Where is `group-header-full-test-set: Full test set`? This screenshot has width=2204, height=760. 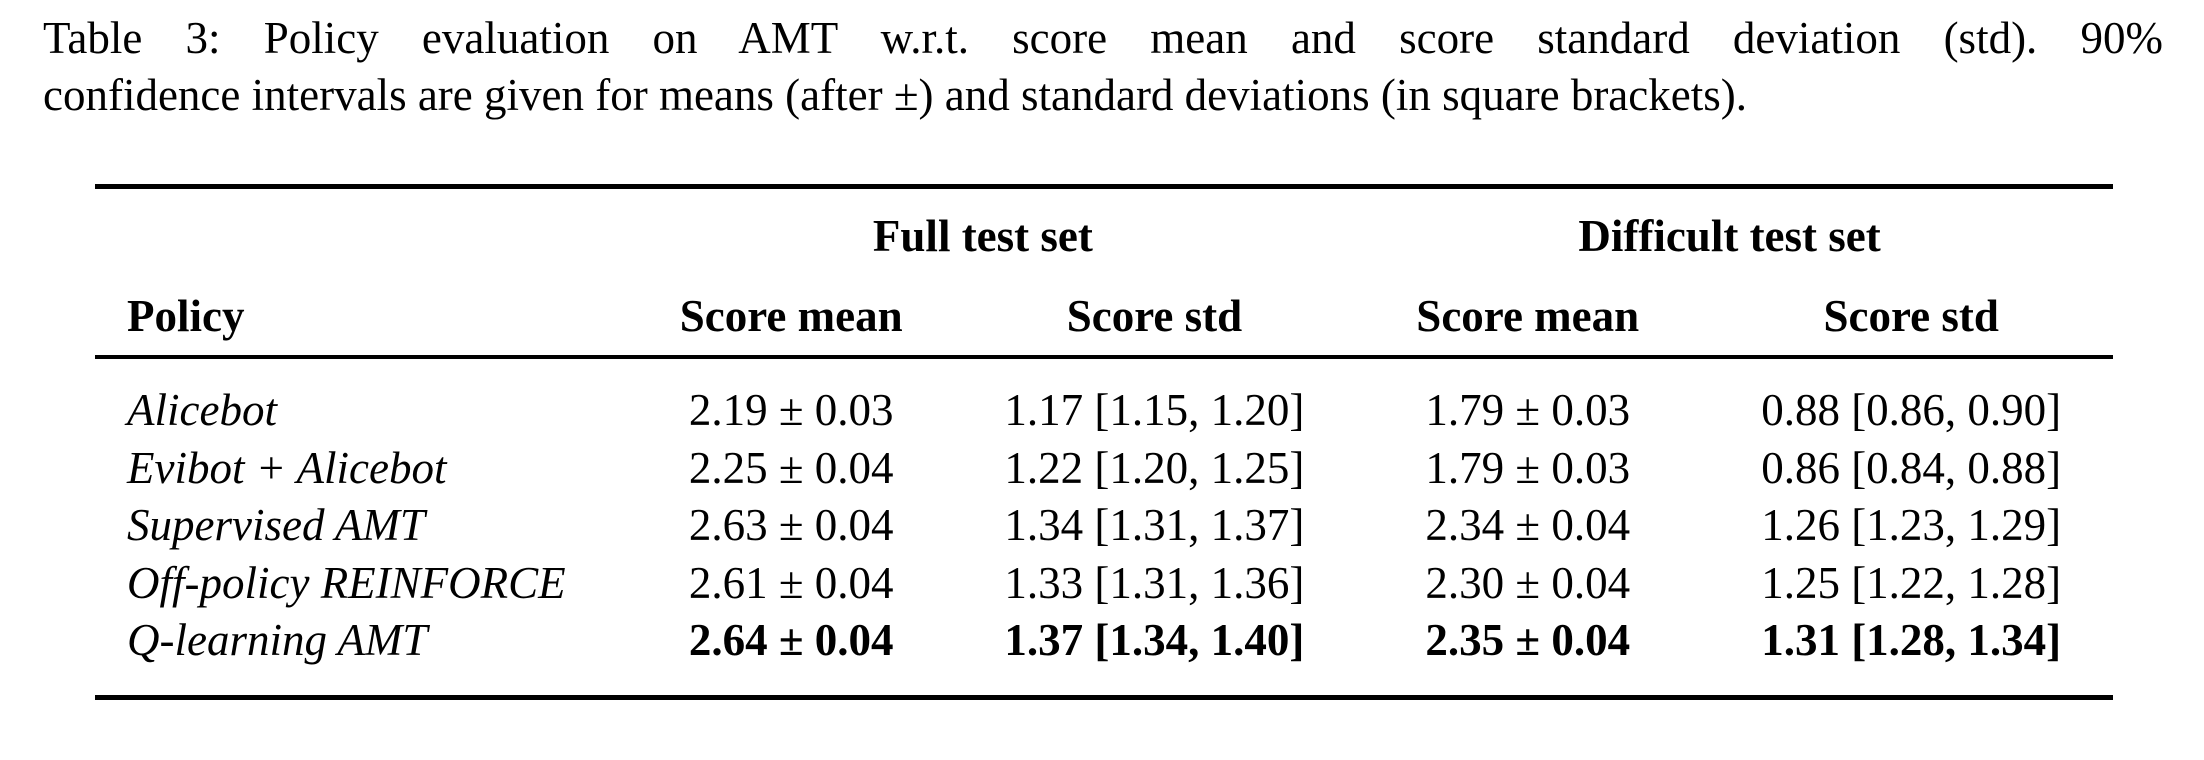
group-header-full-test-set: Full test set is located at coordinates (982, 236).